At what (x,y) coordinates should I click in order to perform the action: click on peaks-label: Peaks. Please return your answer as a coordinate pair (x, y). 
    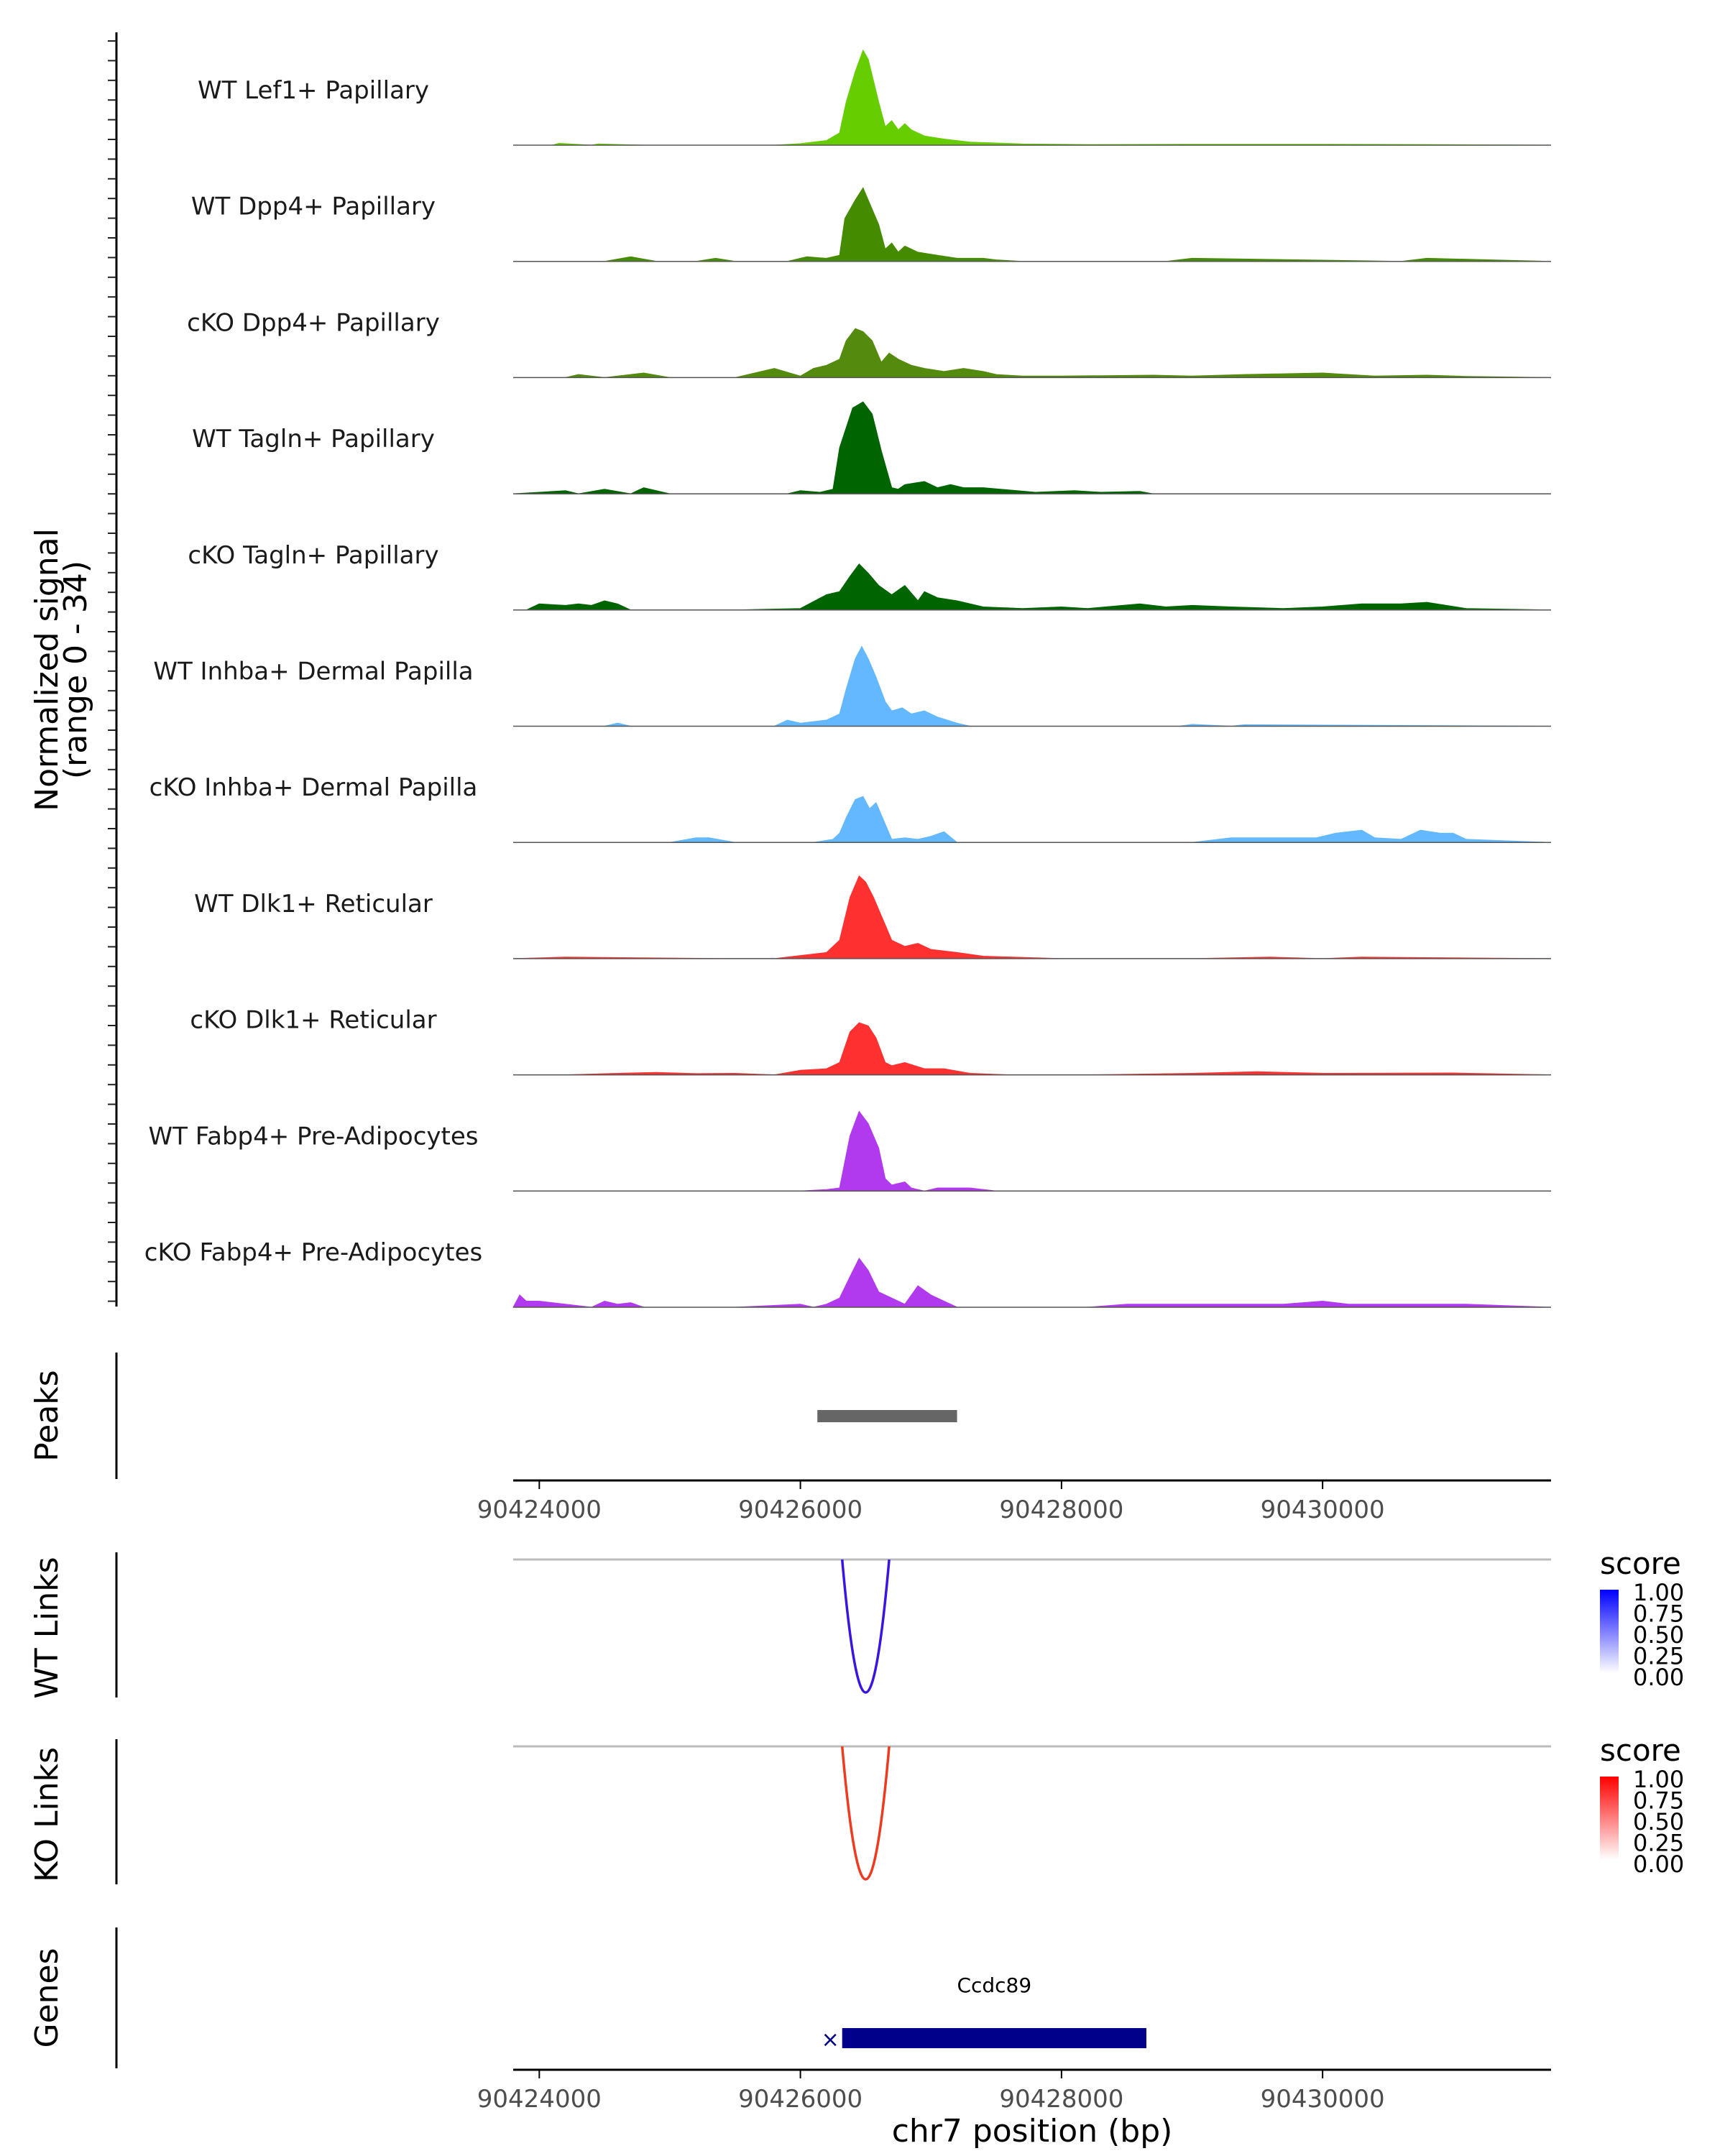
    Looking at the image, I should click on (47, 1415).